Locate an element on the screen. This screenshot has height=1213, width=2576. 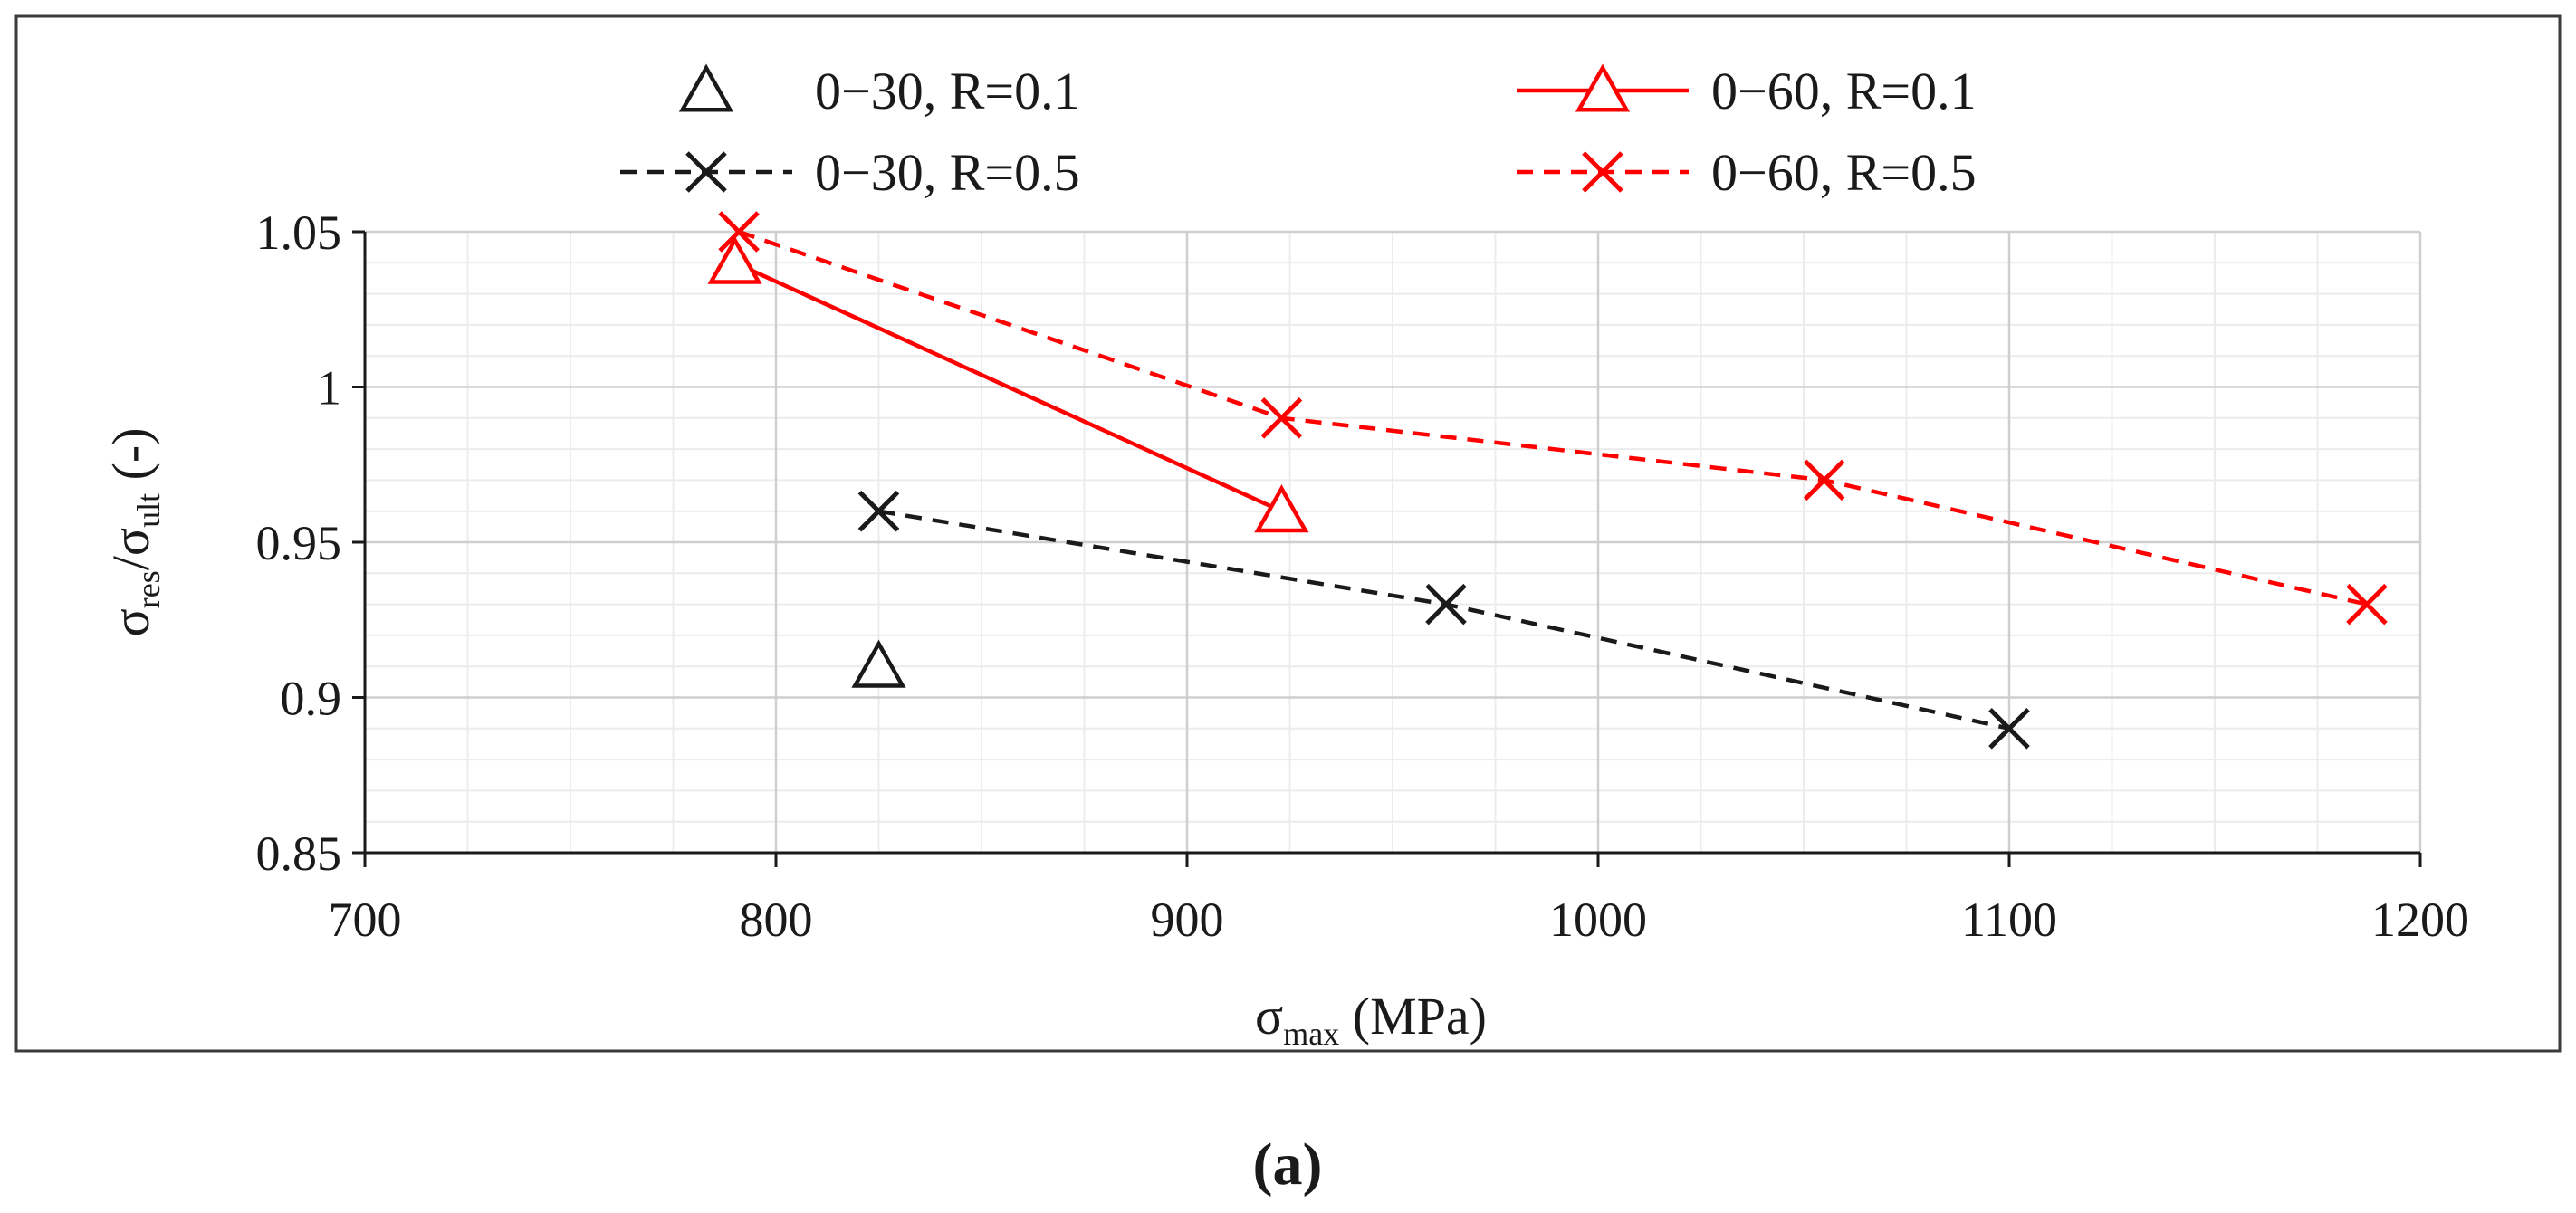
x-tick-label: 700 is located at coordinates (365, 920).